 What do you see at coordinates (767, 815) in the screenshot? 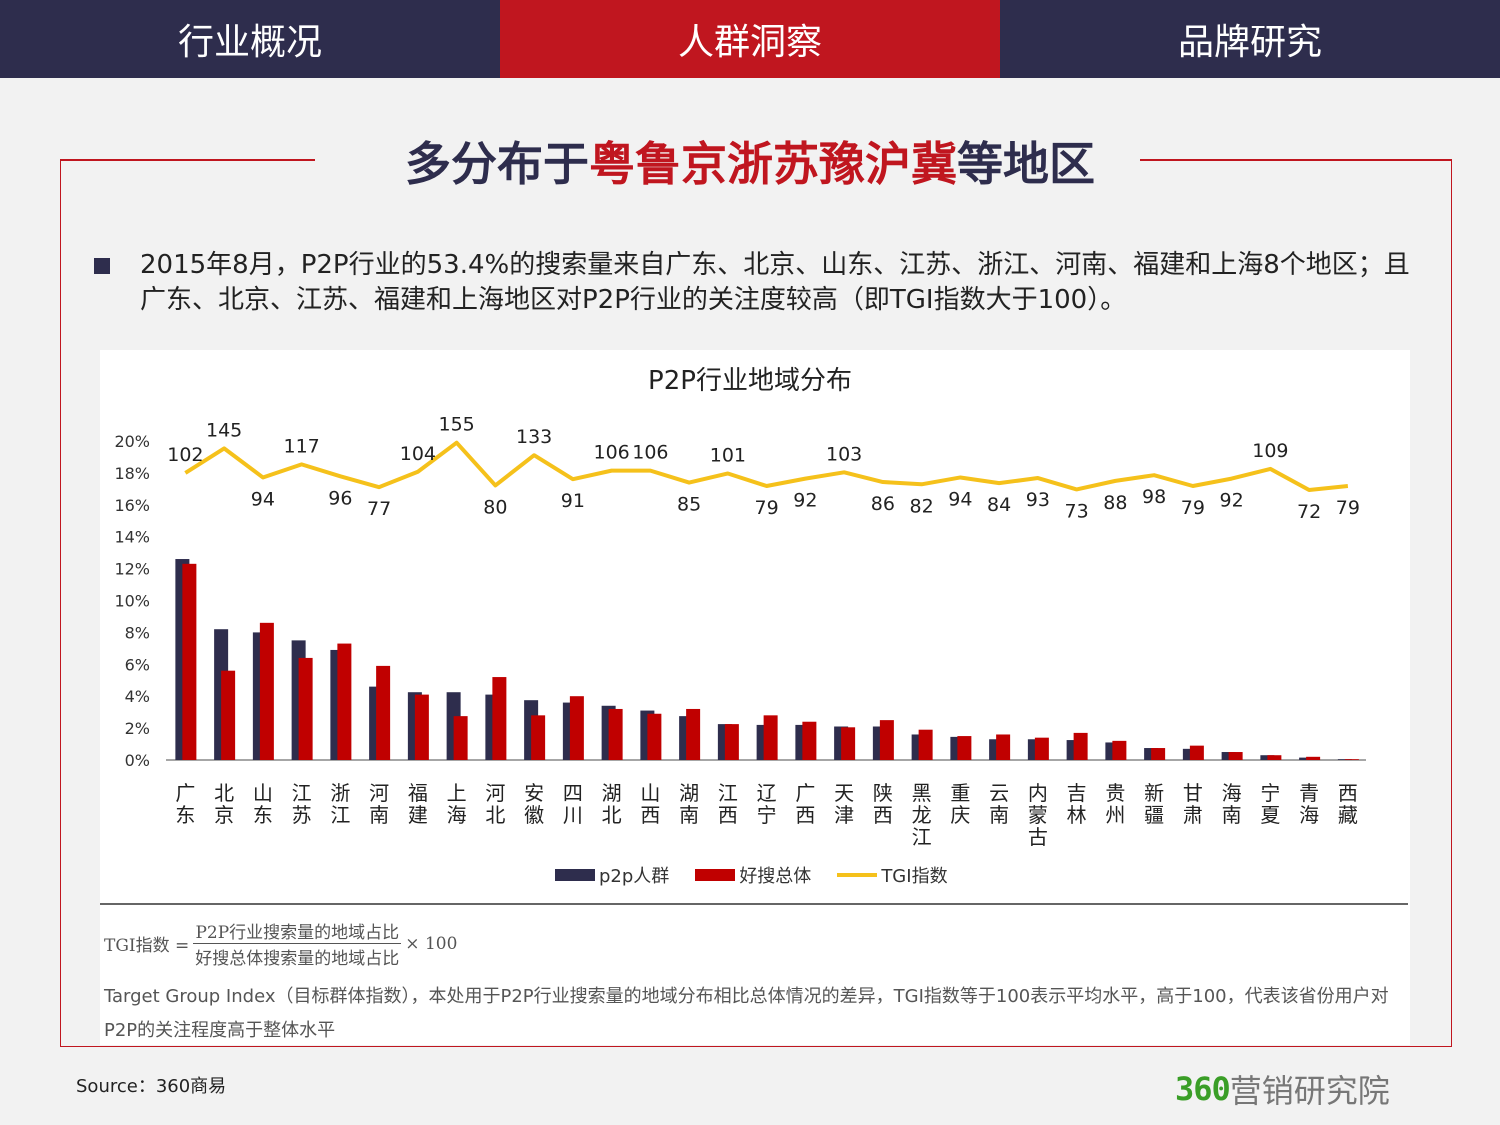
I see `x-tick-label: 宁` at bounding box center [767, 815].